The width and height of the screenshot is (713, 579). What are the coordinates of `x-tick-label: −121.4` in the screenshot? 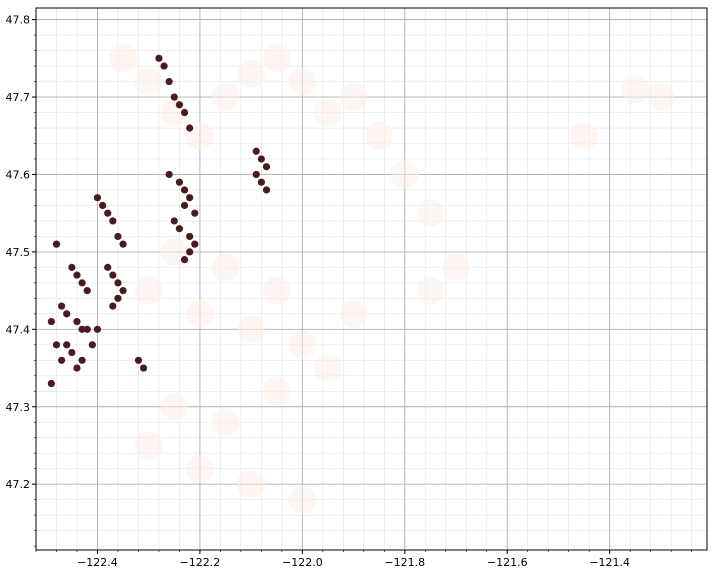 It's located at (609, 562).